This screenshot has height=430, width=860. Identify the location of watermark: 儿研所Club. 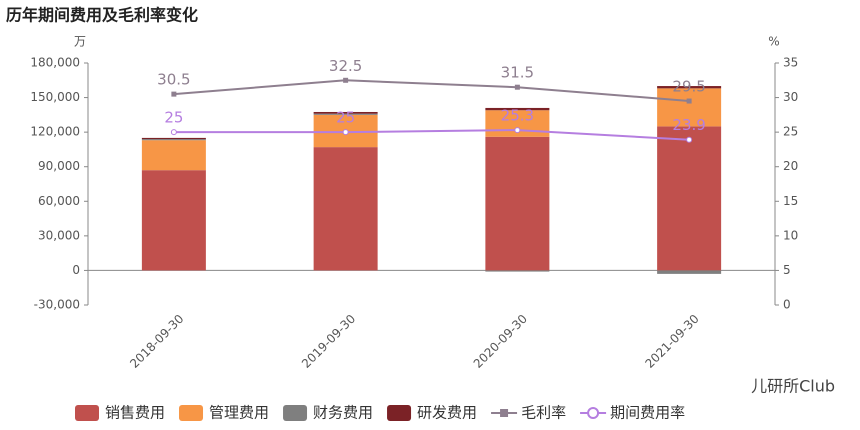
(793, 386).